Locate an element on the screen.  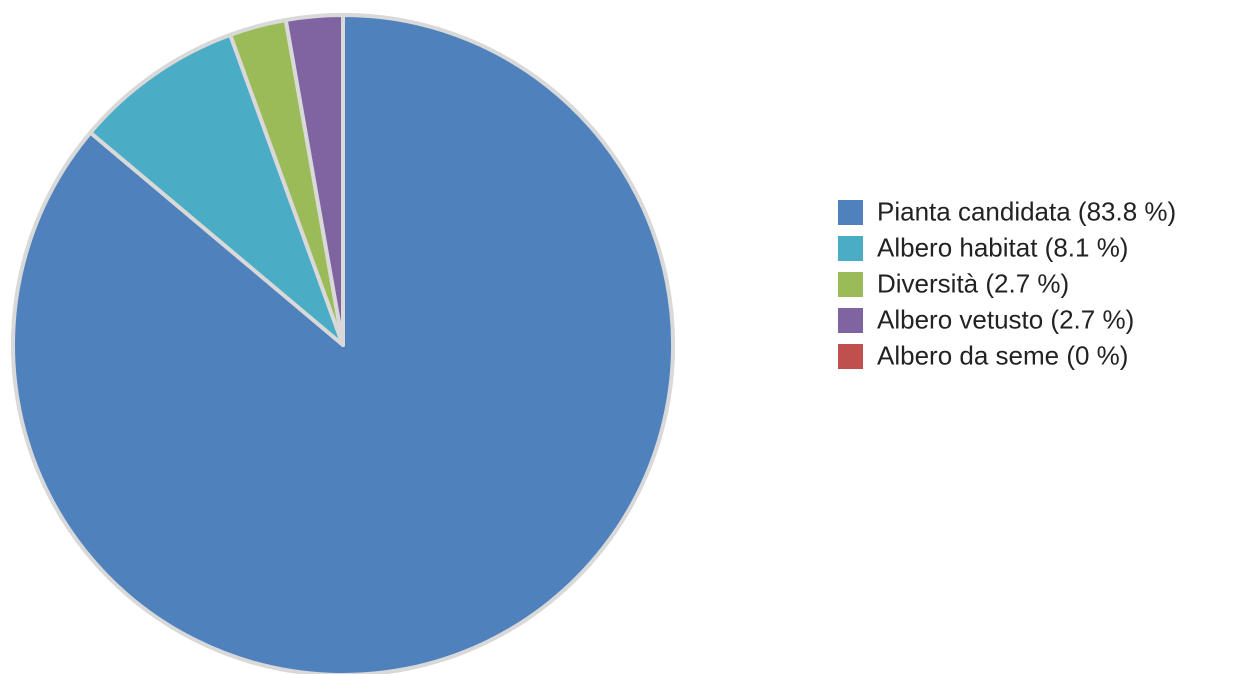
legend-item: Albero da seme (0 %) is located at coordinates (983, 355).